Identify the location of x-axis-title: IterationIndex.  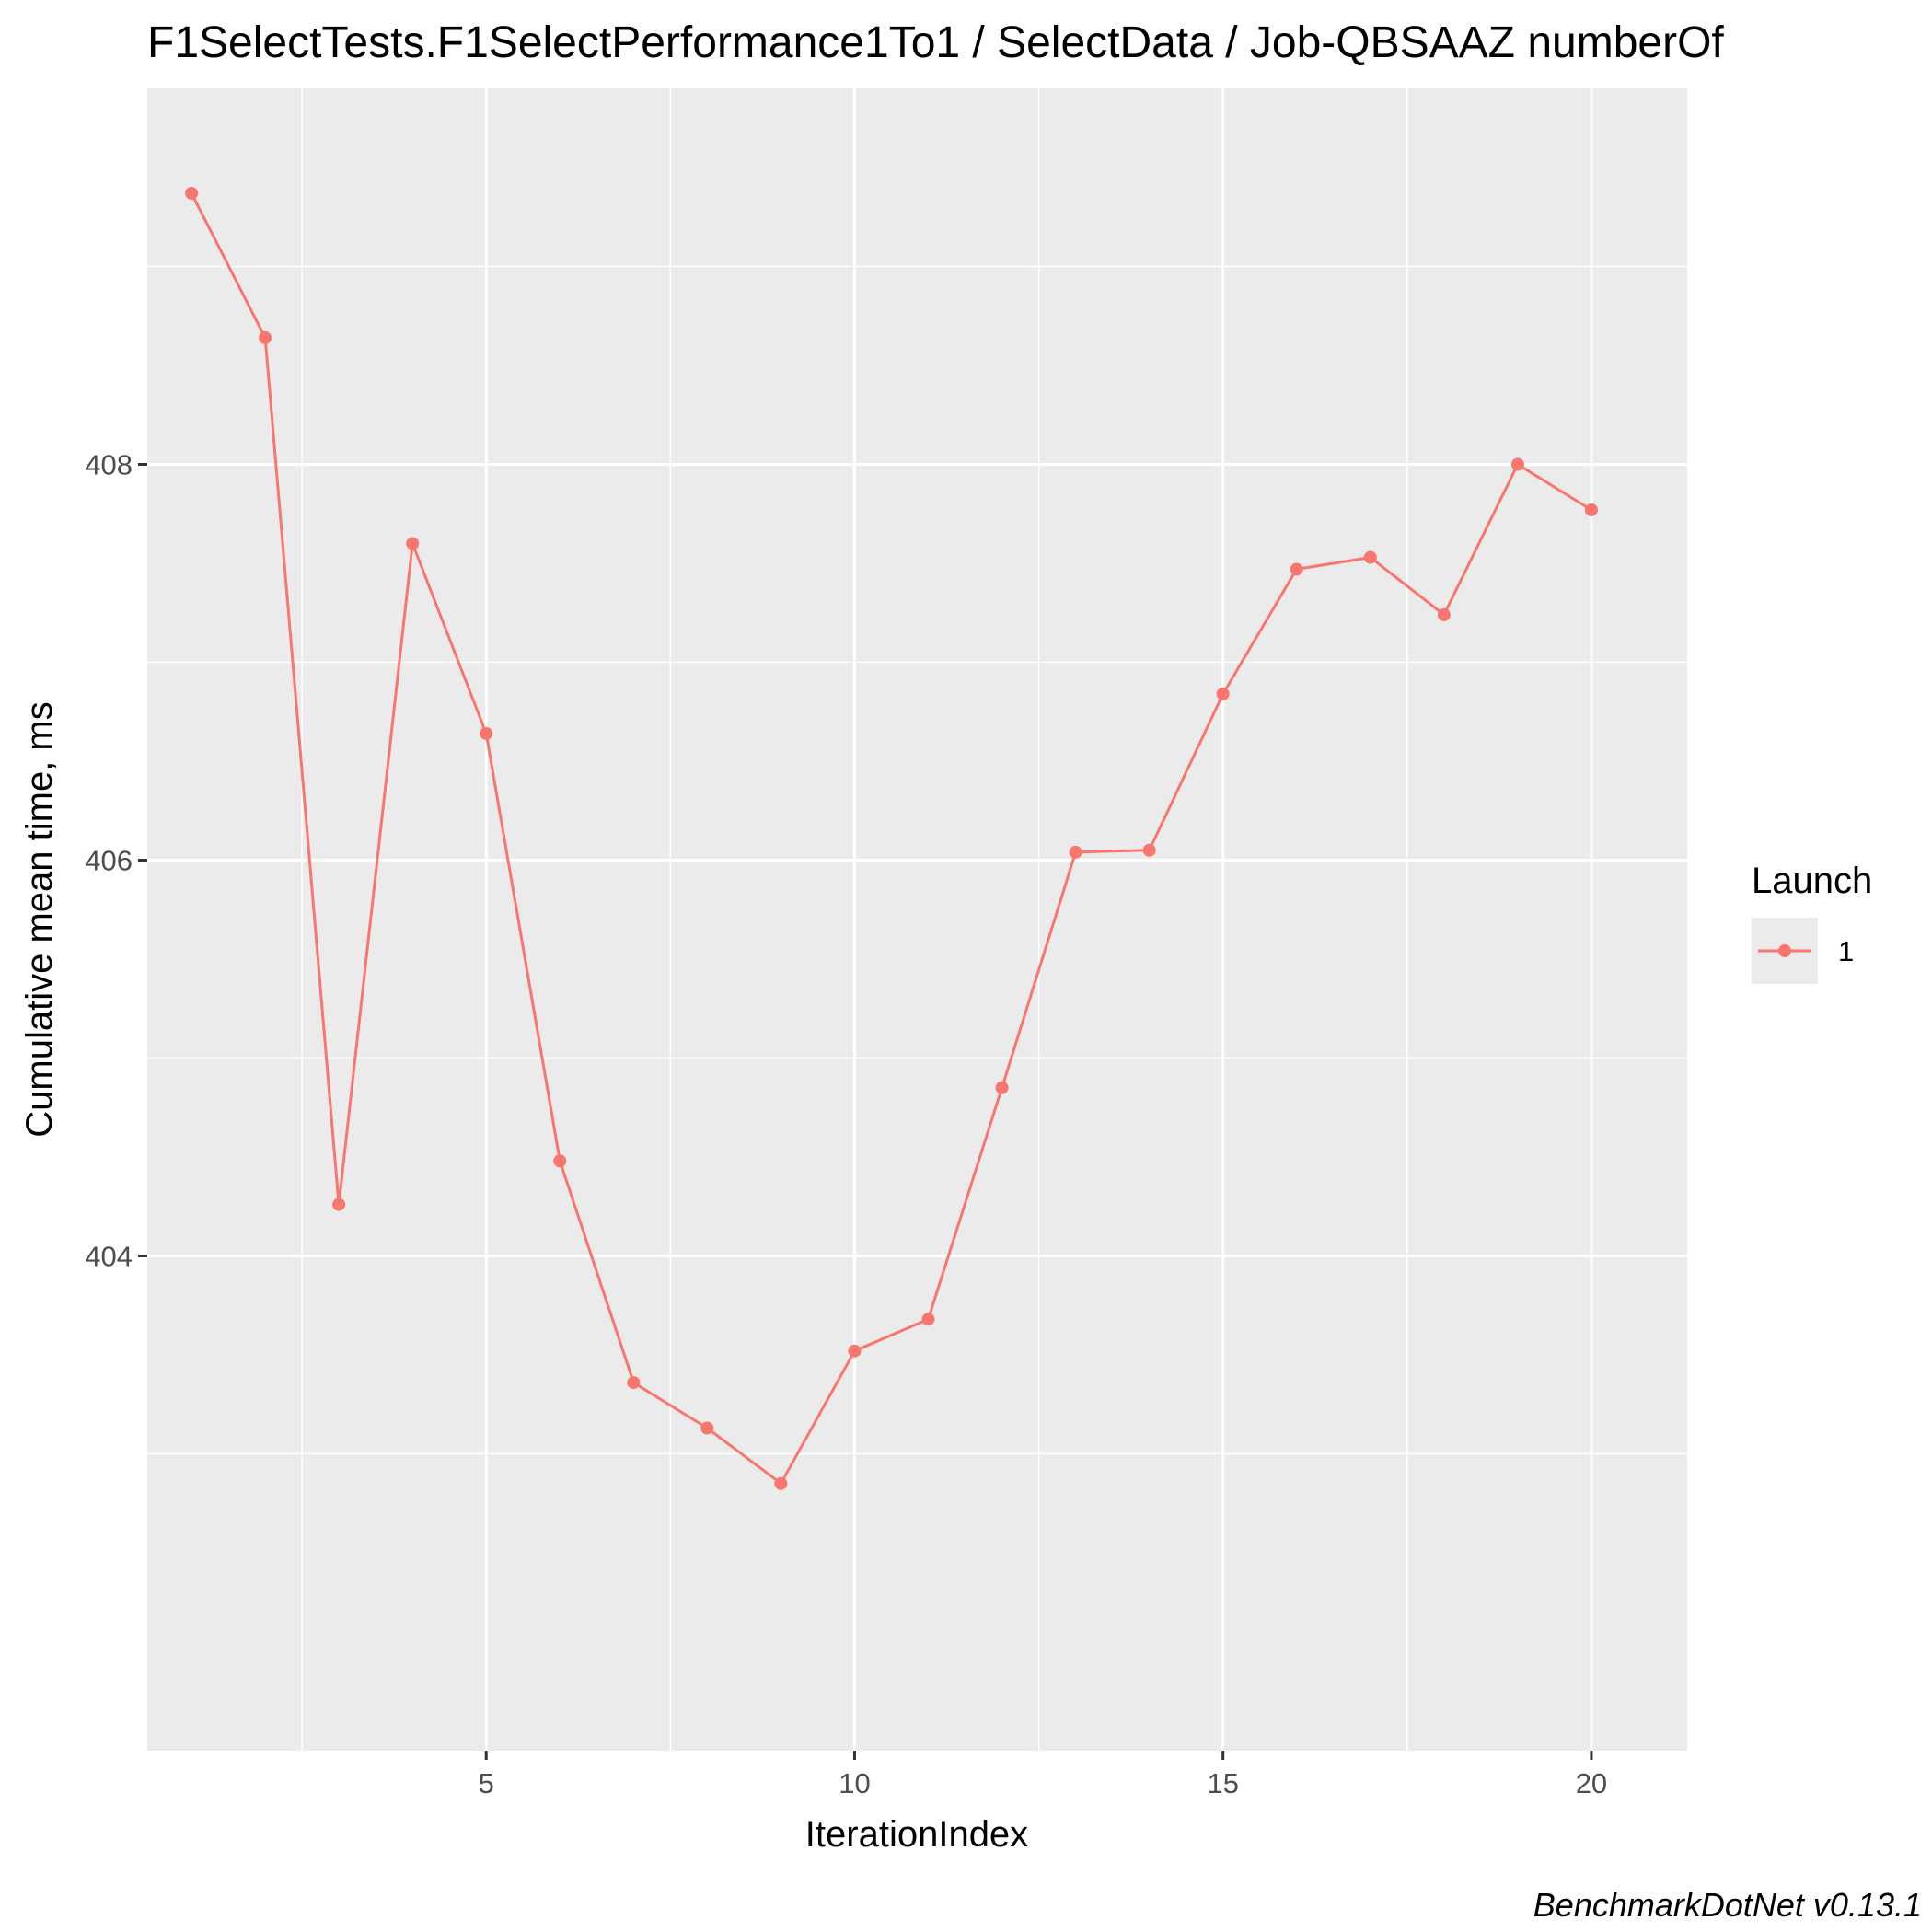
(917, 1835).